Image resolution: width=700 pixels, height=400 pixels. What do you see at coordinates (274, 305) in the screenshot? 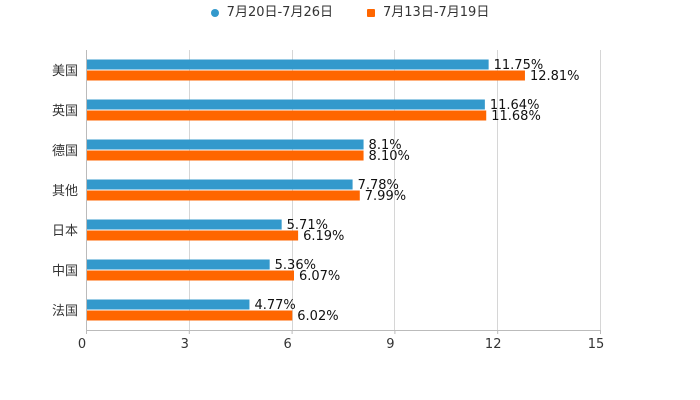
I see `data-label-series-1-6: 4.77%` at bounding box center [274, 305].